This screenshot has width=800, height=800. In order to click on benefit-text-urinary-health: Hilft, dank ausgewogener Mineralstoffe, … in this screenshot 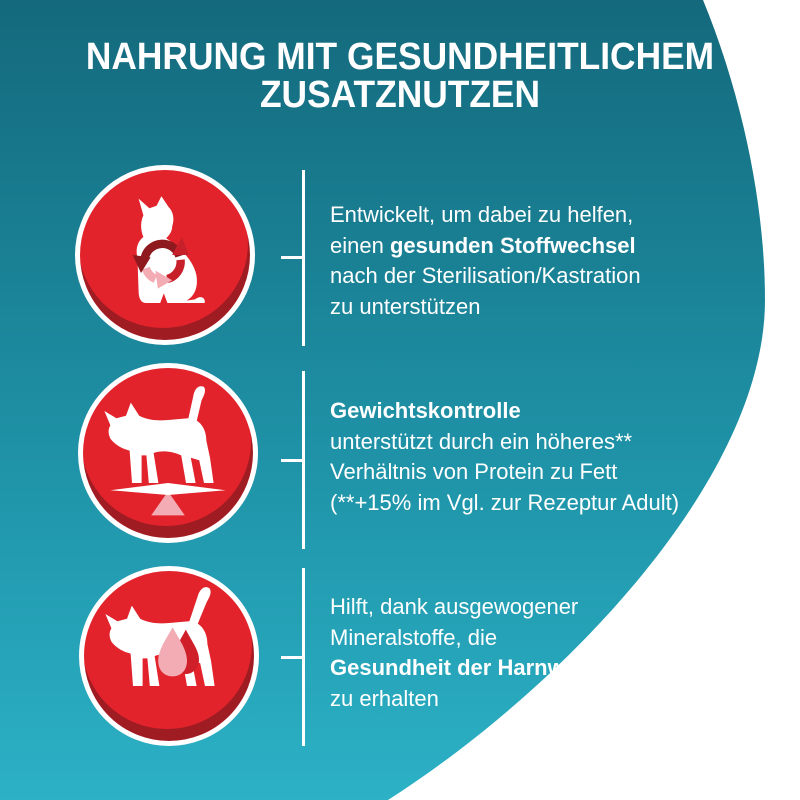, I will do `click(525, 653)`.